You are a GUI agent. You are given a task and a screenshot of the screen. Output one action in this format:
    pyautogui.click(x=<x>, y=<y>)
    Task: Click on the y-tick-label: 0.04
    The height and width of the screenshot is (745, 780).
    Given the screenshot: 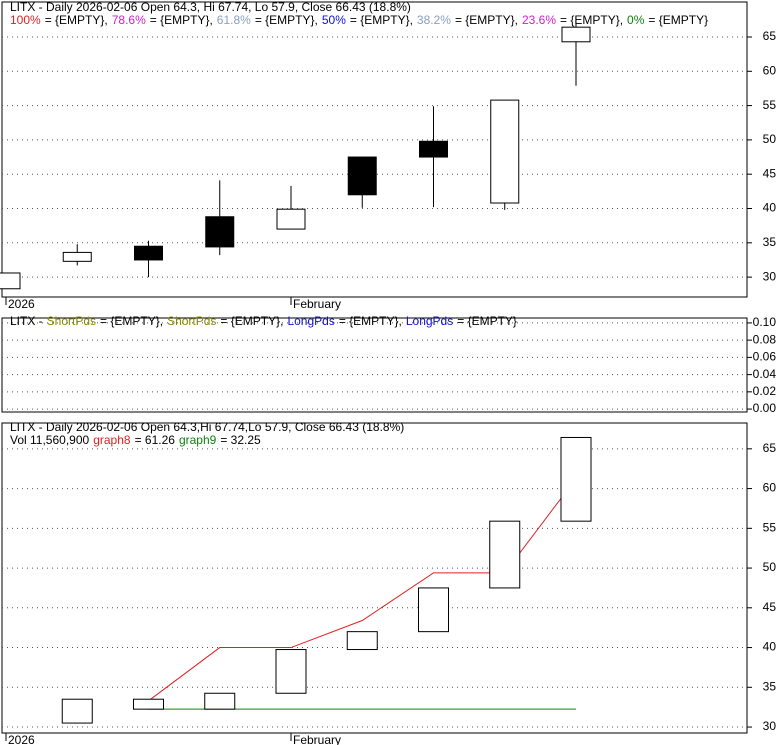 What is the action you would take?
    pyautogui.click(x=765, y=374)
    